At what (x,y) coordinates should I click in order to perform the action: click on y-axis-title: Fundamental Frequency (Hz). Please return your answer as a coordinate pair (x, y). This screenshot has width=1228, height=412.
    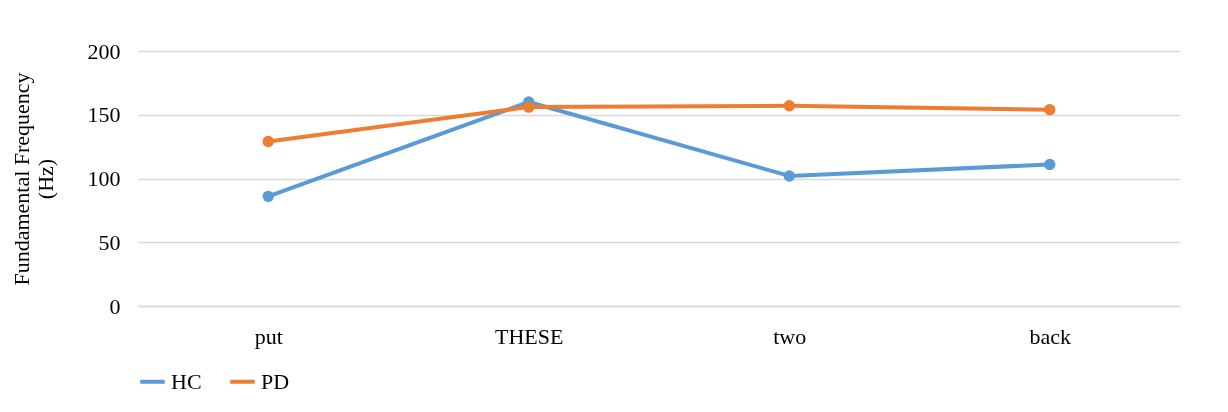
    Looking at the image, I should click on (33, 179).